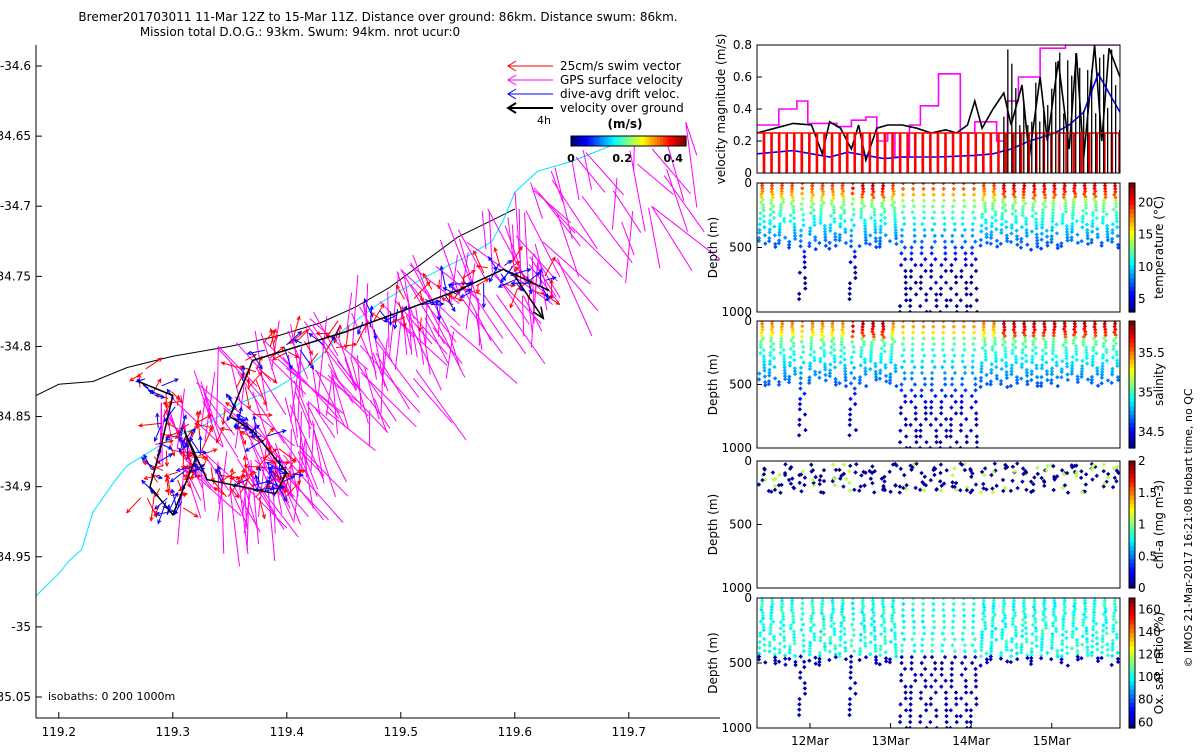 This screenshot has height=754, width=1200. What do you see at coordinates (673, 158) in the screenshot?
I see `colorbar-tick-label: 0.4` at bounding box center [673, 158].